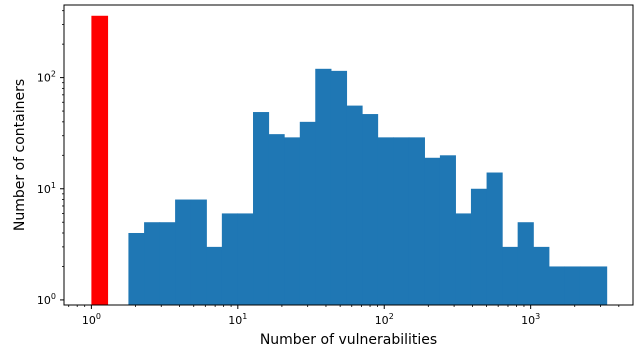 The width and height of the screenshot is (644, 354). What do you see at coordinates (344, 316) in the screenshot?
I see `x-axis-ticks: 10⁰ 10¹ 10² 10³` at bounding box center [344, 316].